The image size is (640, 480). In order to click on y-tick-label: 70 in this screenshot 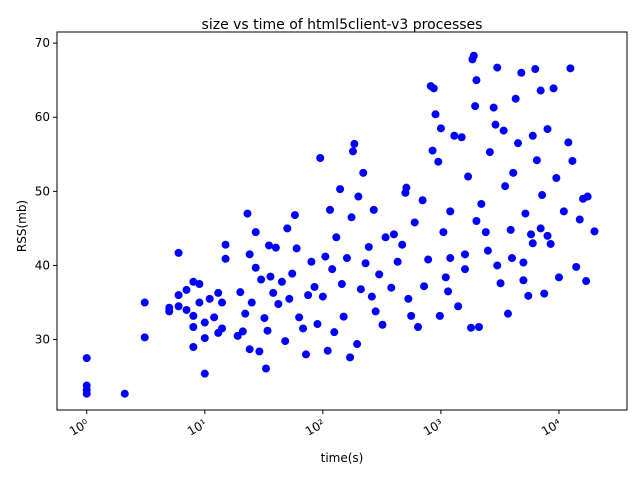, I will do `click(42, 43)`.